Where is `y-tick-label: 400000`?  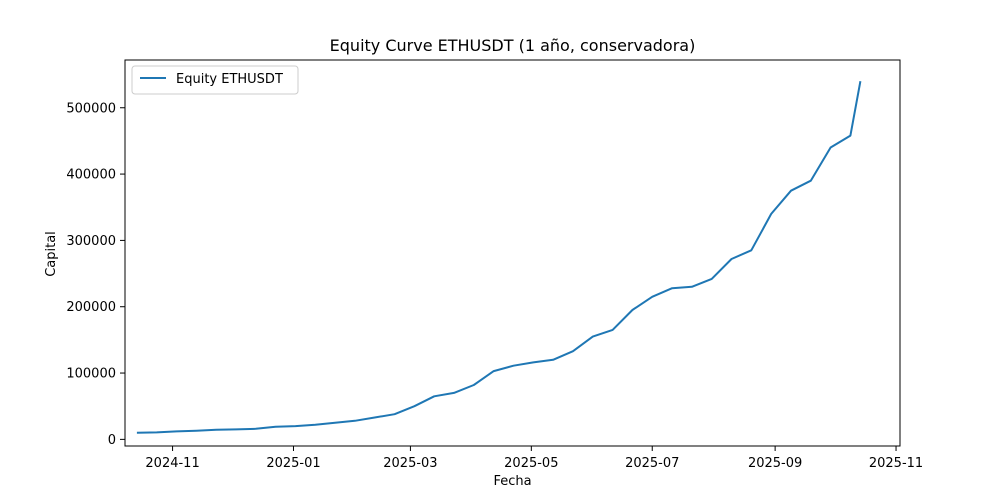 y-tick-label: 400000 is located at coordinates (91, 175).